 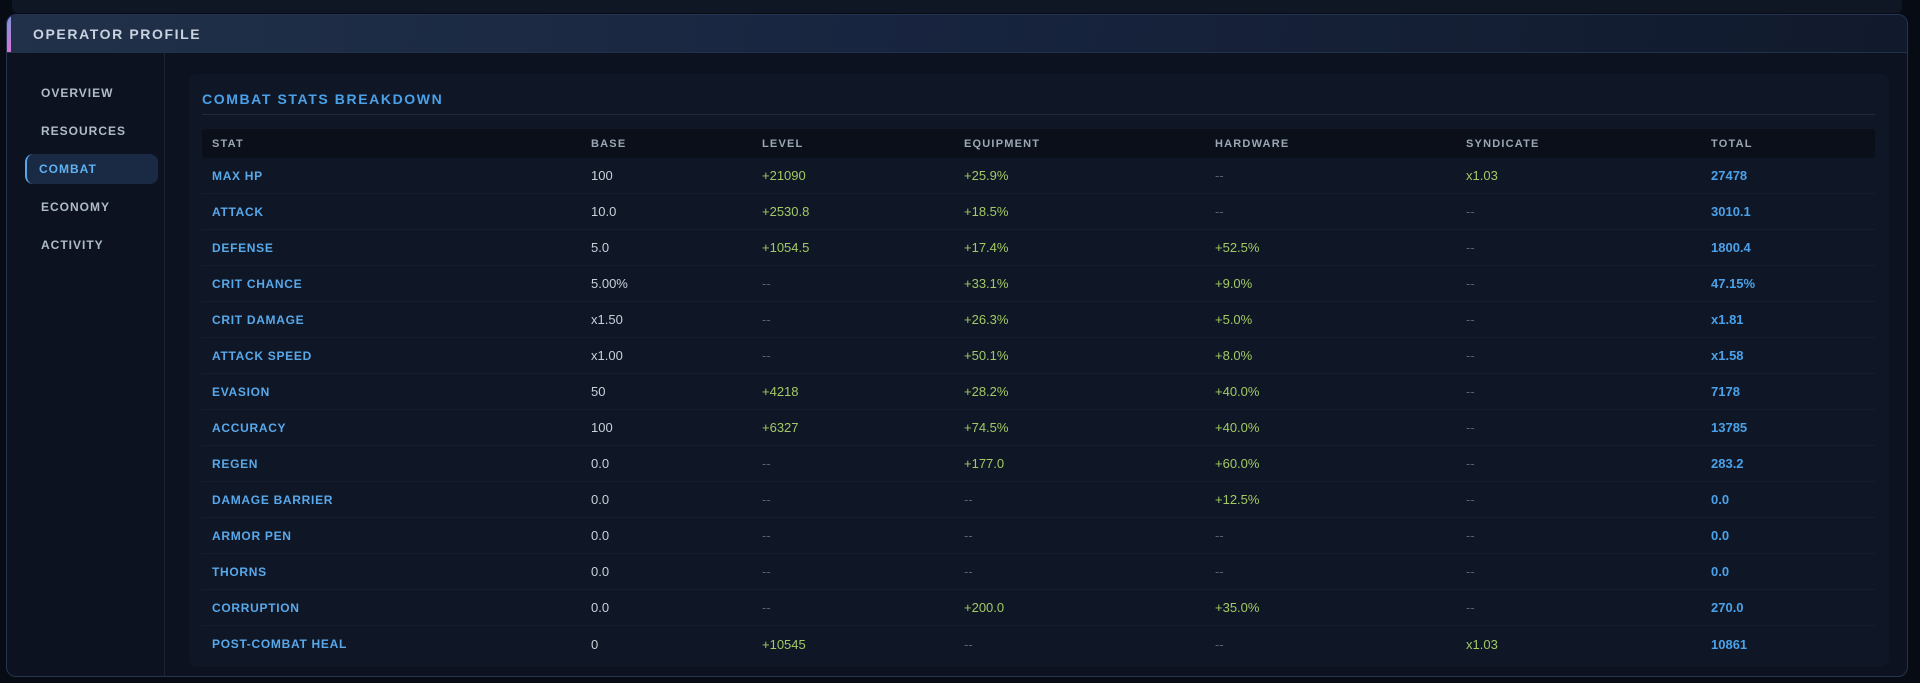 I want to click on sidebar-item-resources: RESOURCES, so click(x=91, y=131).